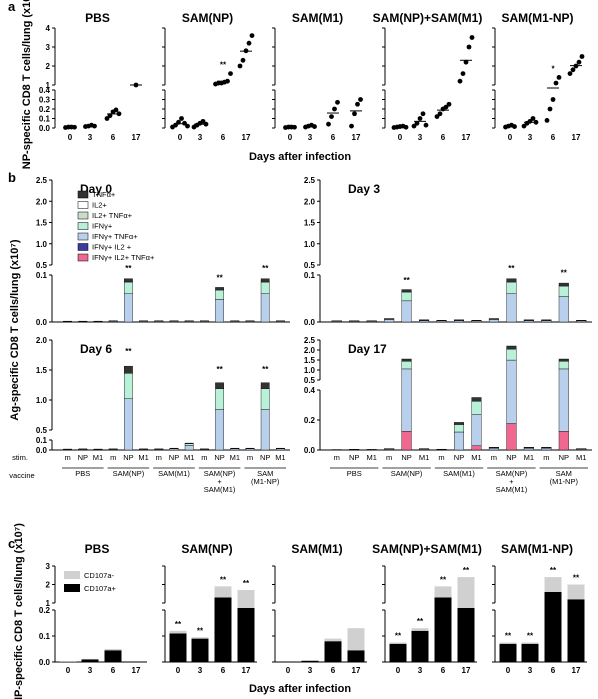 Image resolution: width=598 pixels, height=699 pixels. What do you see at coordinates (45, 119) in the screenshot?
I see `panel-a-y-tick-label: 0.1` at bounding box center [45, 119].